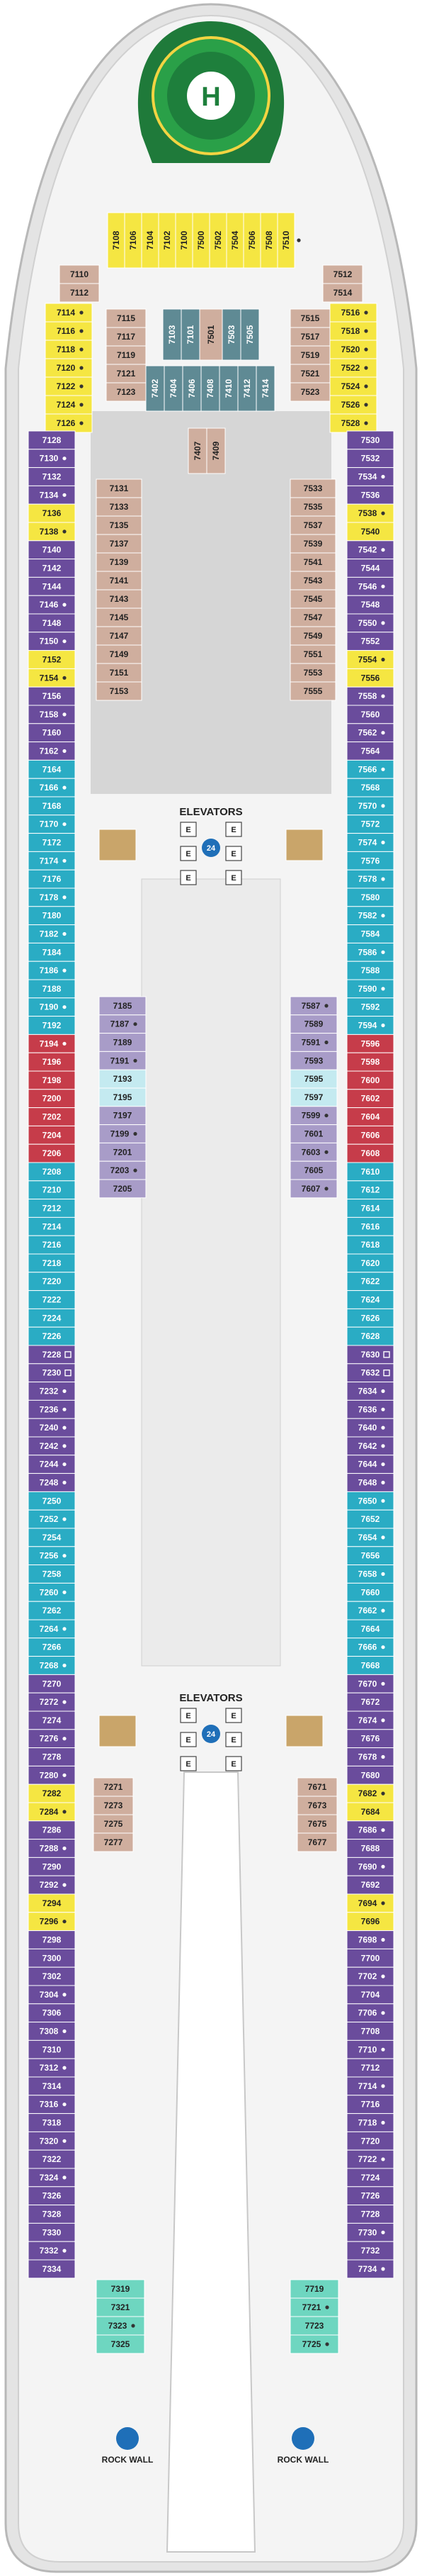  Describe the element at coordinates (370, 1483) in the screenshot. I see `cabin-7648: 7648` at that location.